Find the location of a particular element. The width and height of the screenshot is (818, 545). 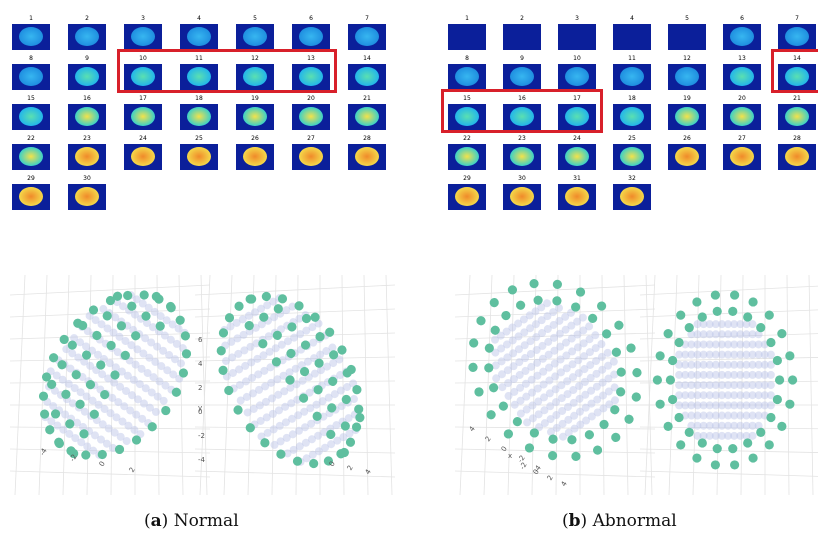

slice-number: 16 is located at coordinates (522, 98).